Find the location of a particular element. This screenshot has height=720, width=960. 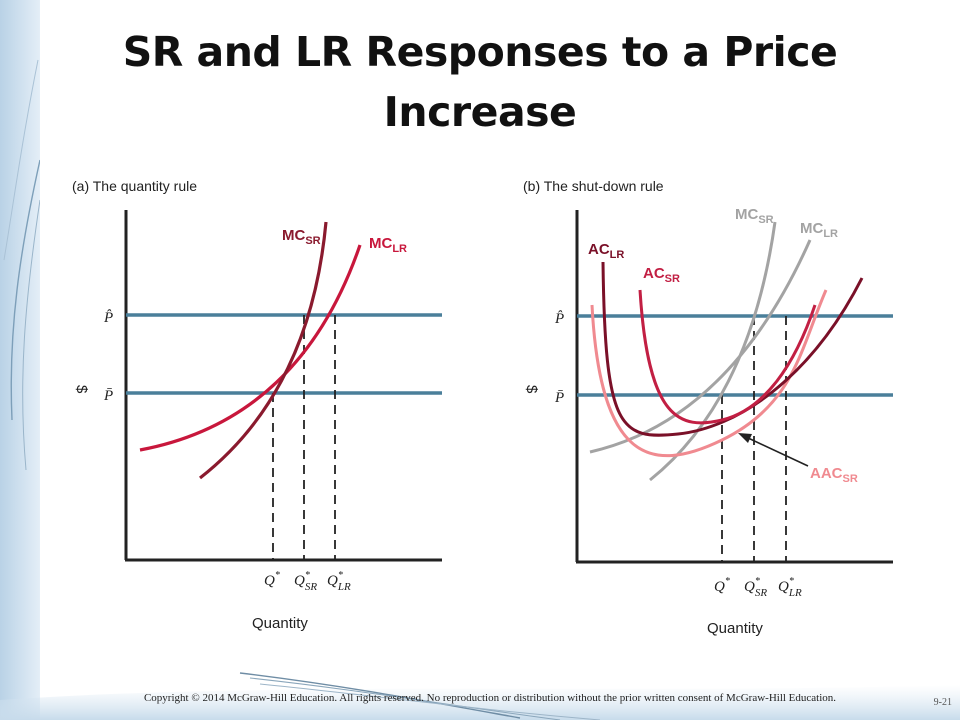

panel-b-aac-sr-label: AACSR is located at coordinates (834, 475).